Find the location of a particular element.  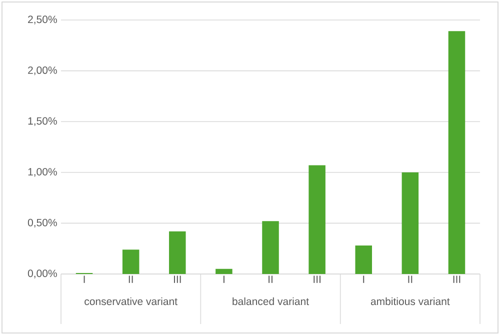

text: conservative variant is located at coordinates (131, 301).